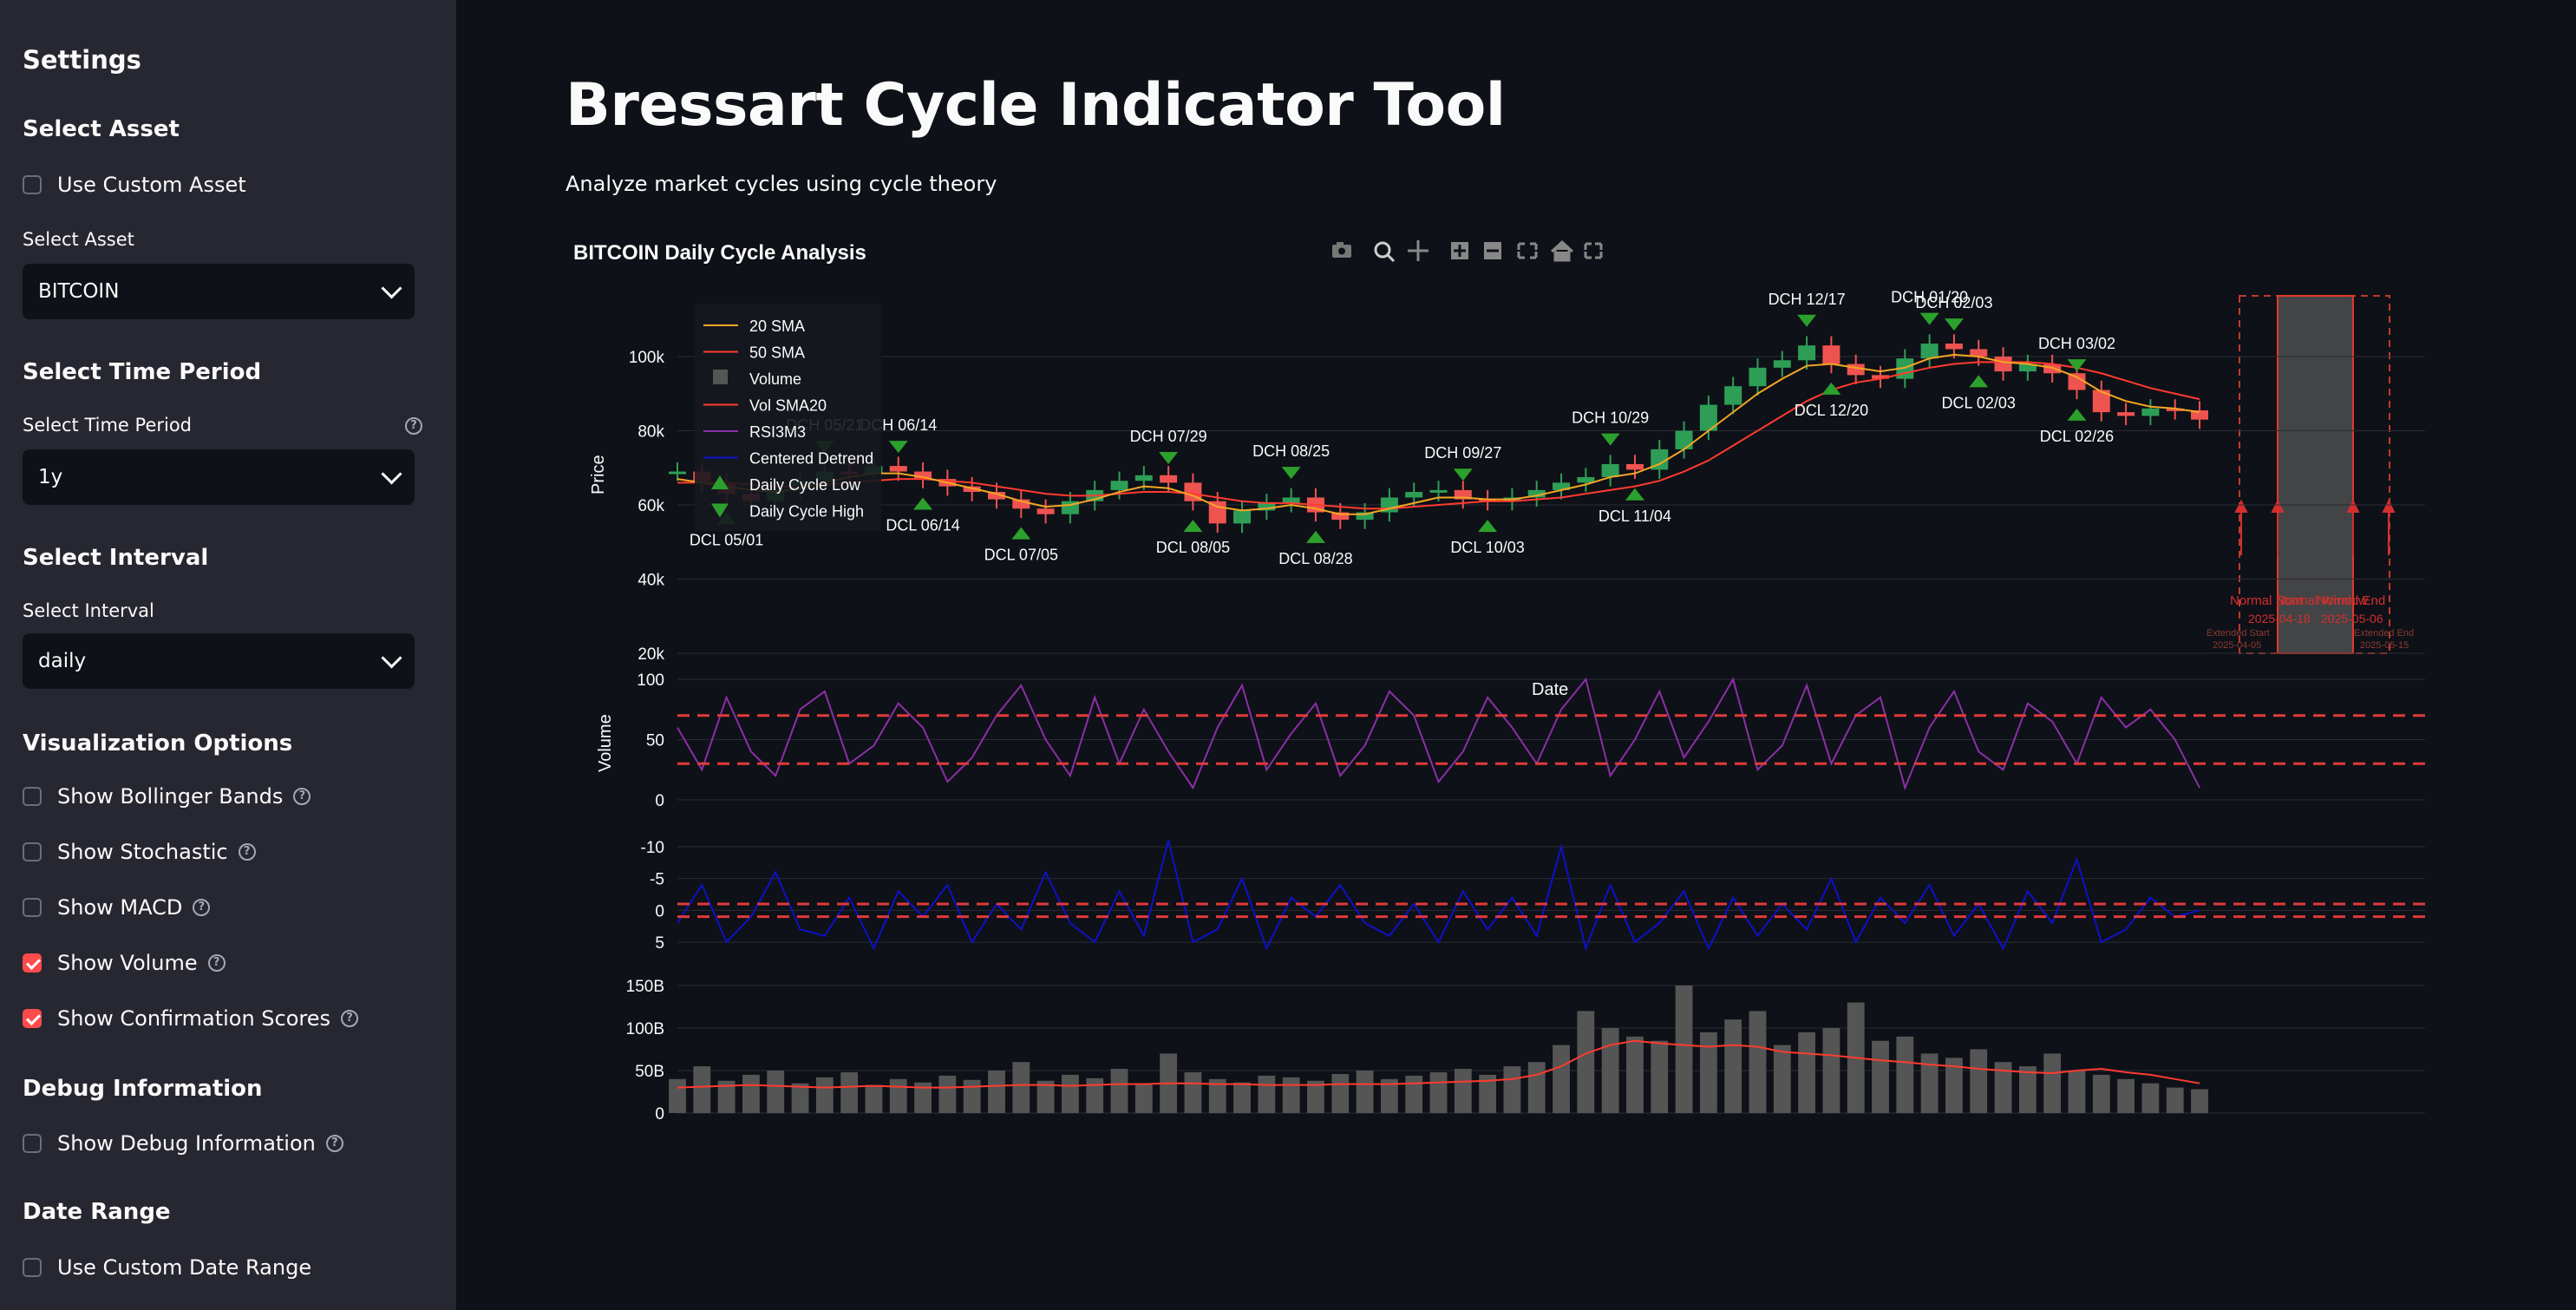 The height and width of the screenshot is (1310, 2576). I want to click on use-custom-asset-checkbox: Use Custom Asset, so click(134, 185).